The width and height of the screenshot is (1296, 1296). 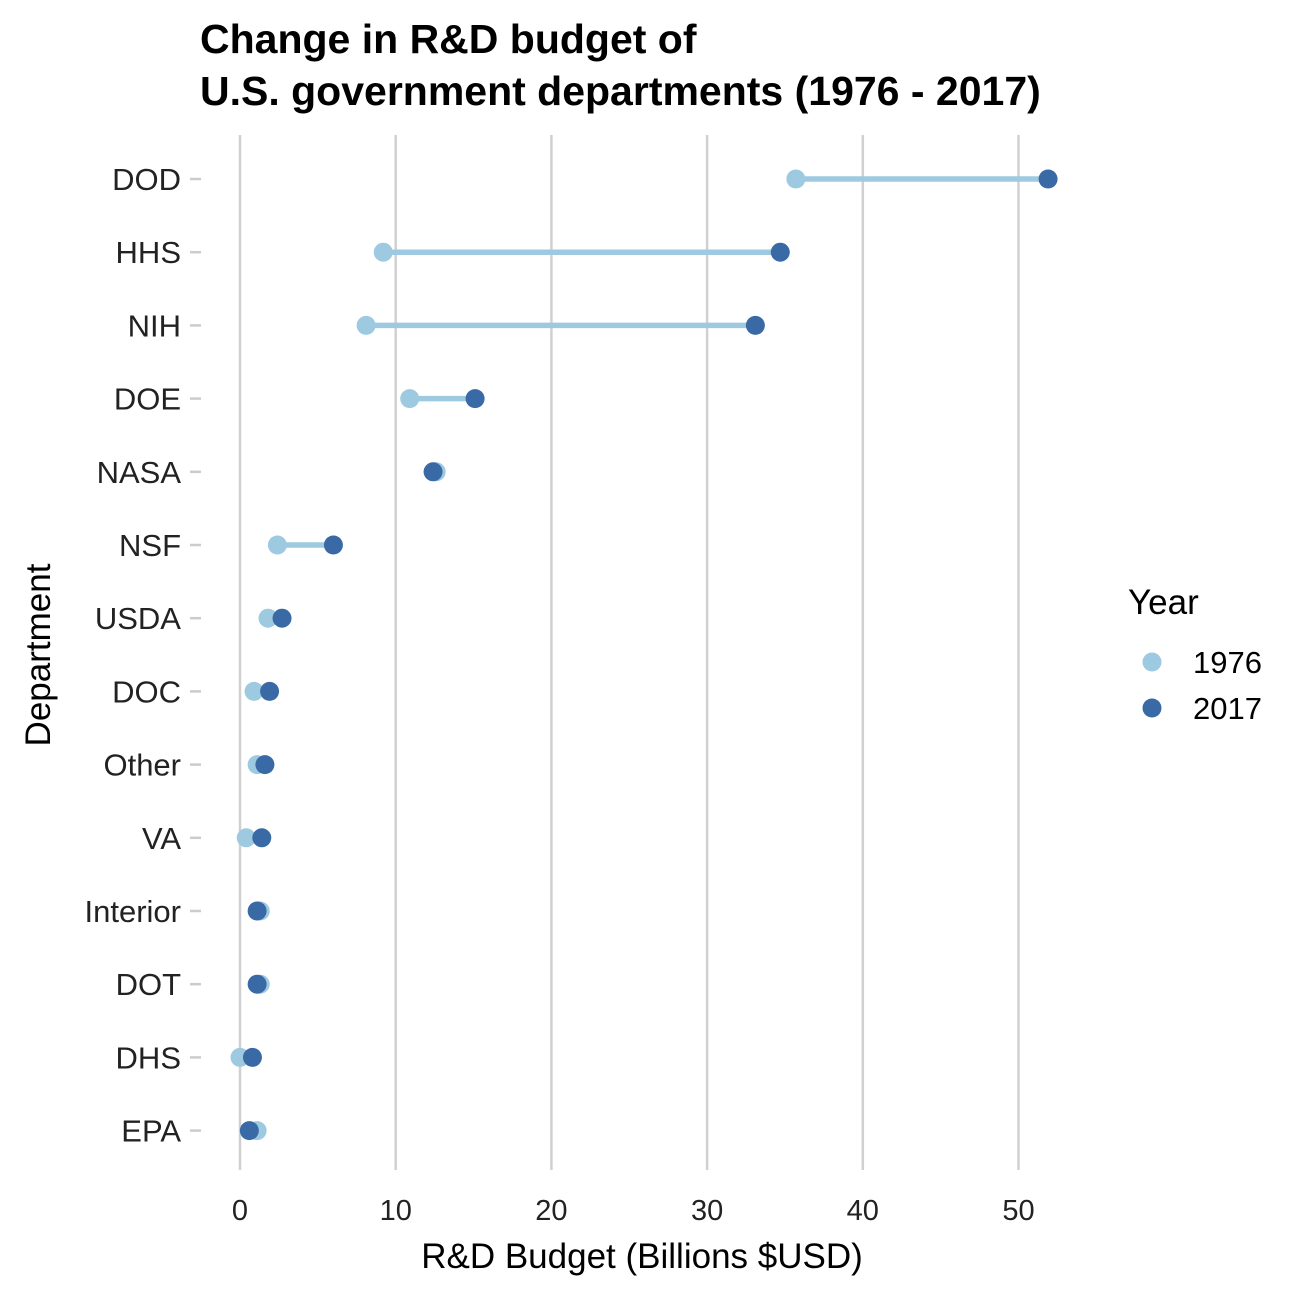 What do you see at coordinates (240, 1211) in the screenshot?
I see `x-tick-label: 0` at bounding box center [240, 1211].